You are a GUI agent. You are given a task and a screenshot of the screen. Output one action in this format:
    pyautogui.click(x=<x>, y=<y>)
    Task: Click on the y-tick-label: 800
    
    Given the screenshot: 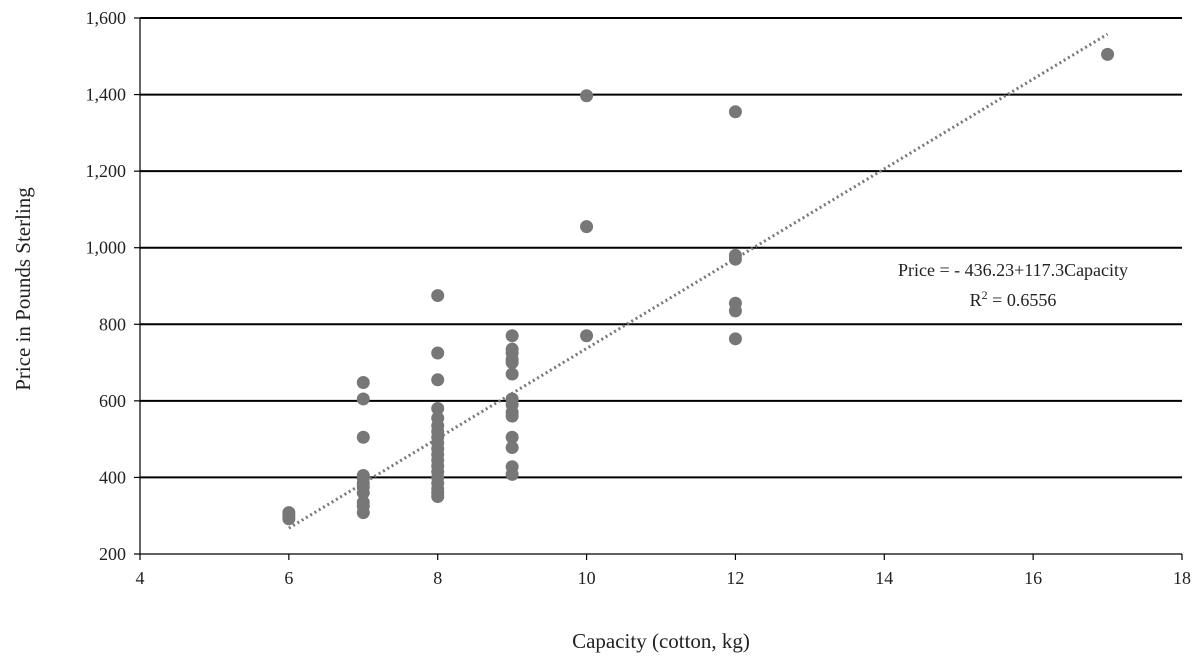 What is the action you would take?
    pyautogui.click(x=112, y=324)
    